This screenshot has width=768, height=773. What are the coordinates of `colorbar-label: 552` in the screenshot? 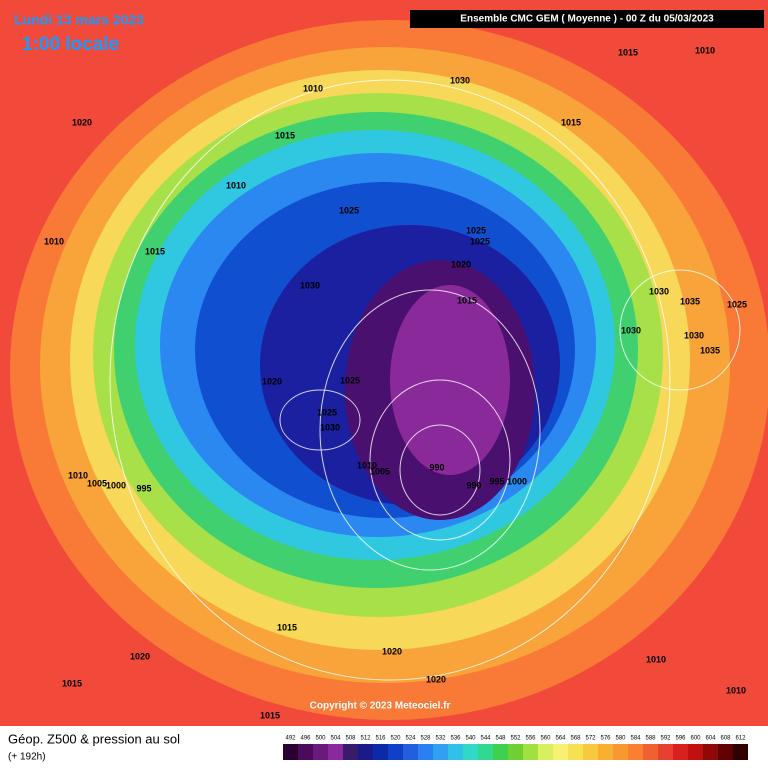 It's located at (515, 739).